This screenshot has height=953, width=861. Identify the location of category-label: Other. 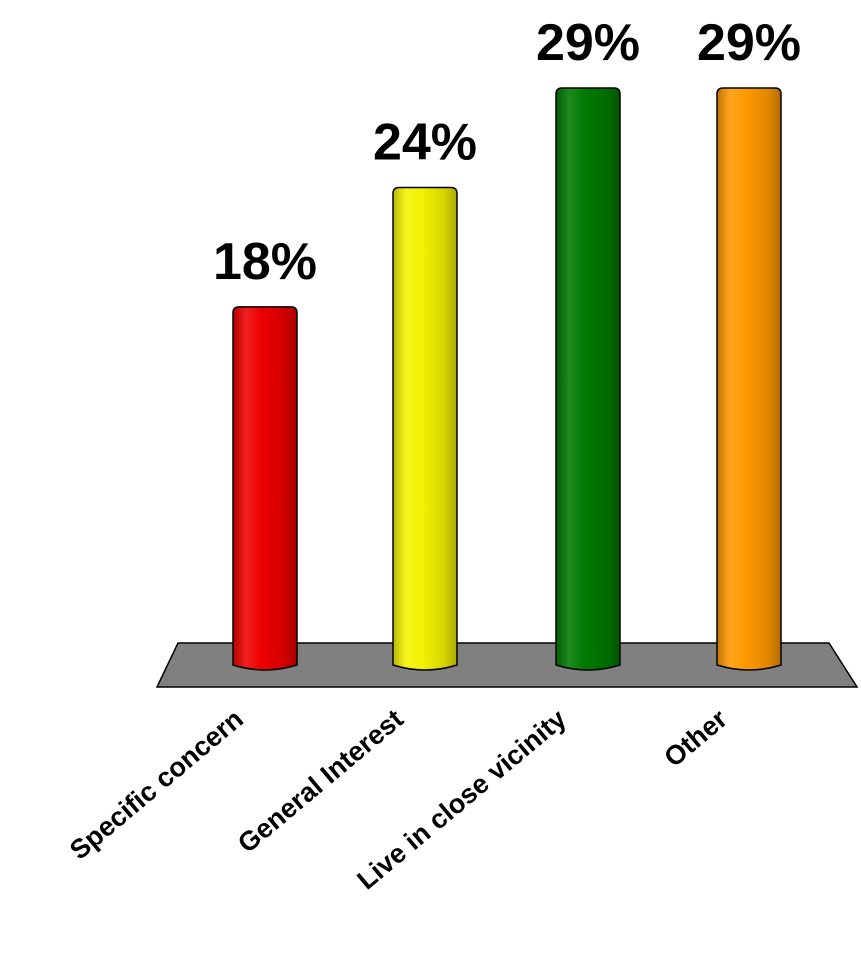
(695, 738).